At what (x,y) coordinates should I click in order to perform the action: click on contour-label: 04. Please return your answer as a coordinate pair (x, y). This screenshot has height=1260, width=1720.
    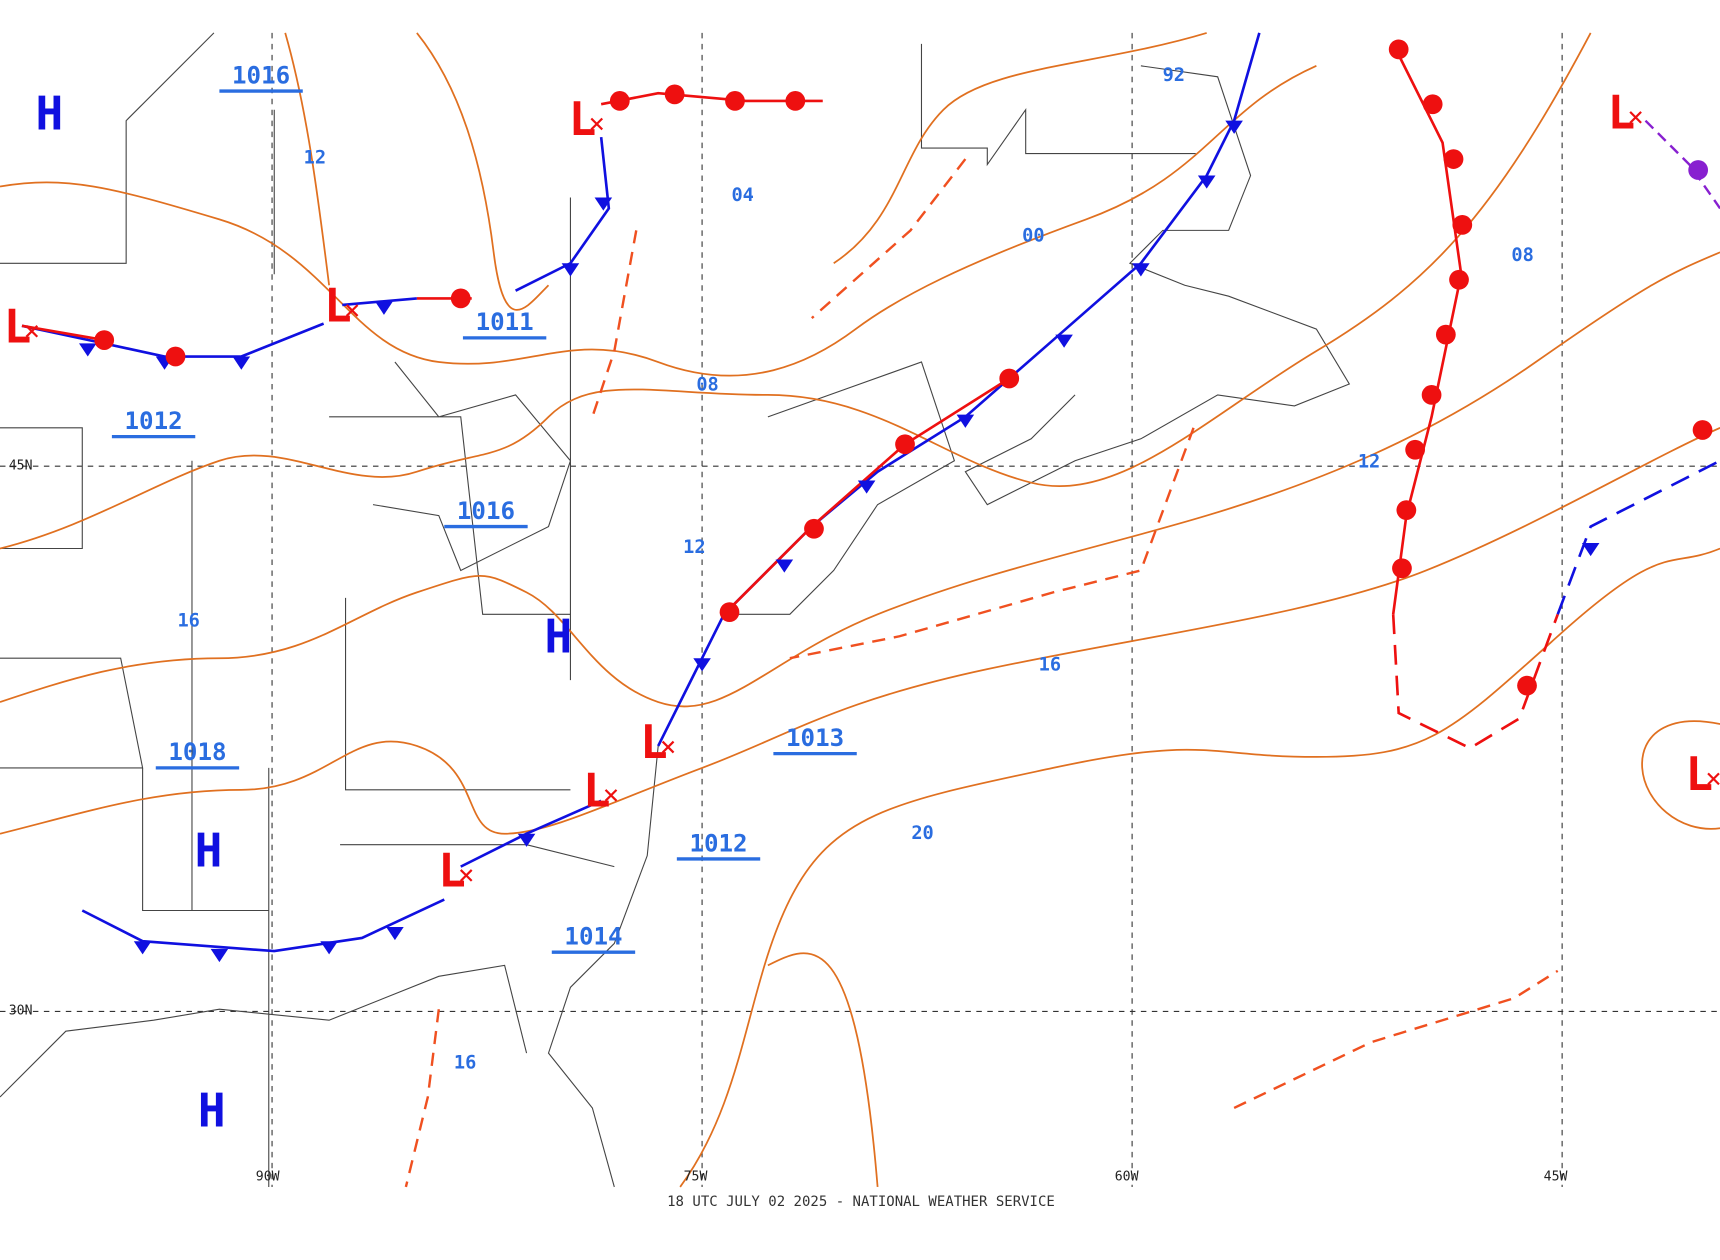
    Looking at the image, I should click on (742, 195).